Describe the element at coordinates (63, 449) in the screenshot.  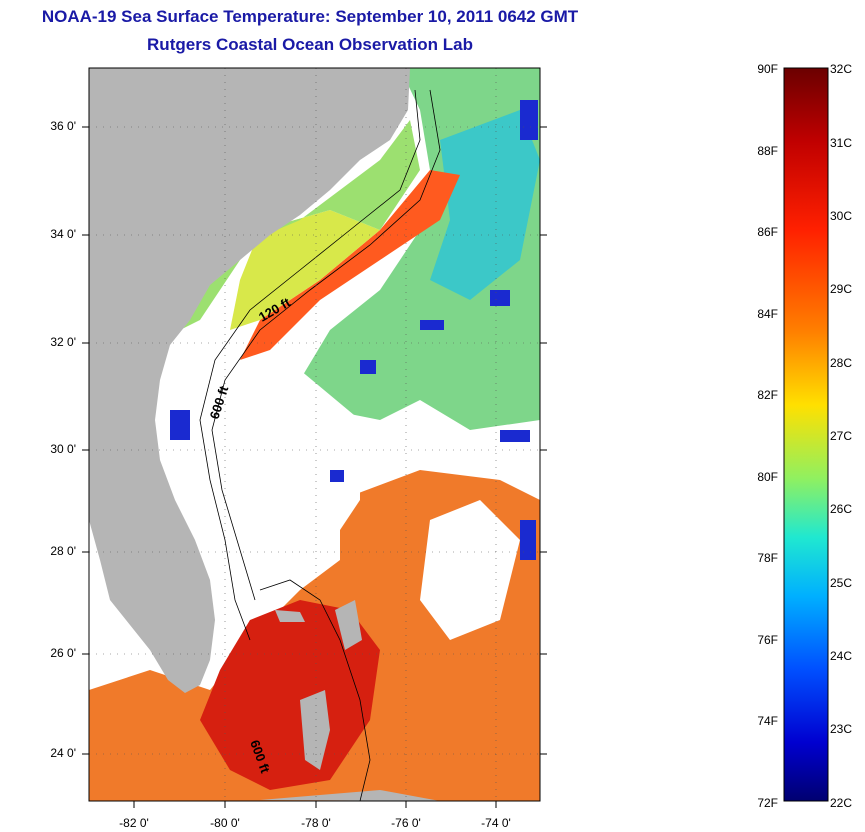
I see `lat-tick-30: 30 0'` at that location.